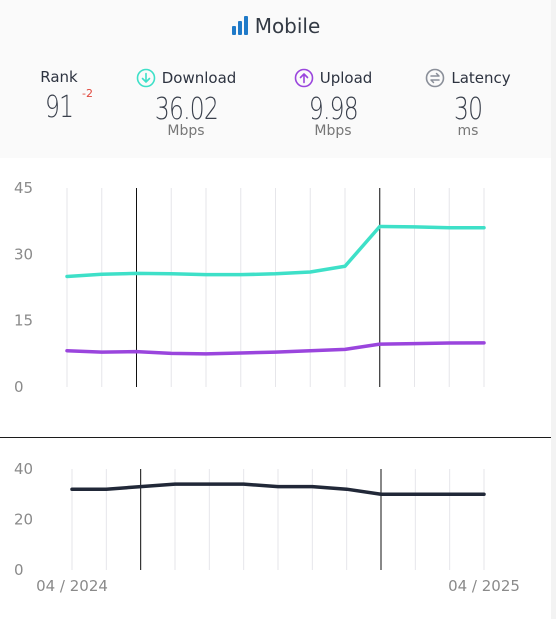 The image size is (556, 619). Describe the element at coordinates (484, 586) in the screenshot. I see `x-tick-label: 04 / 2025` at that location.